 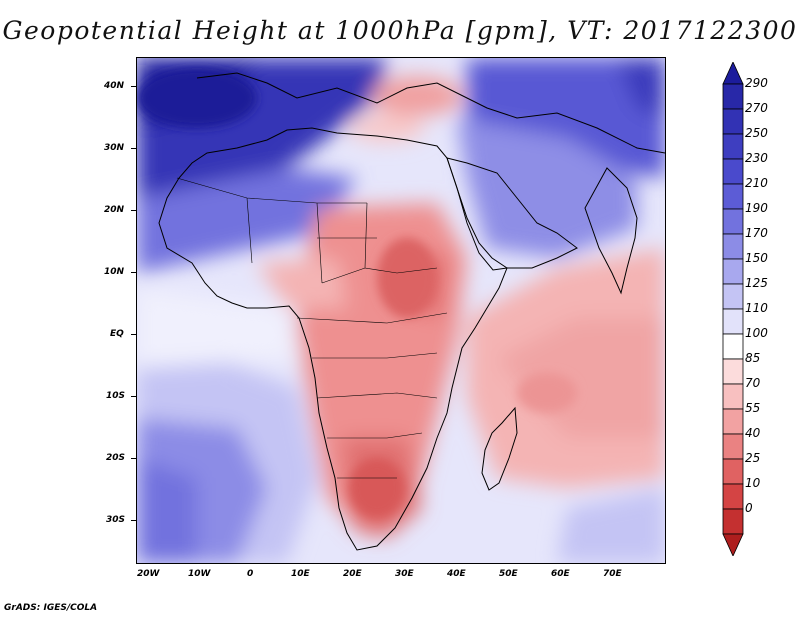 I want to click on lon-label-60e: 60E, so click(x=560, y=574).